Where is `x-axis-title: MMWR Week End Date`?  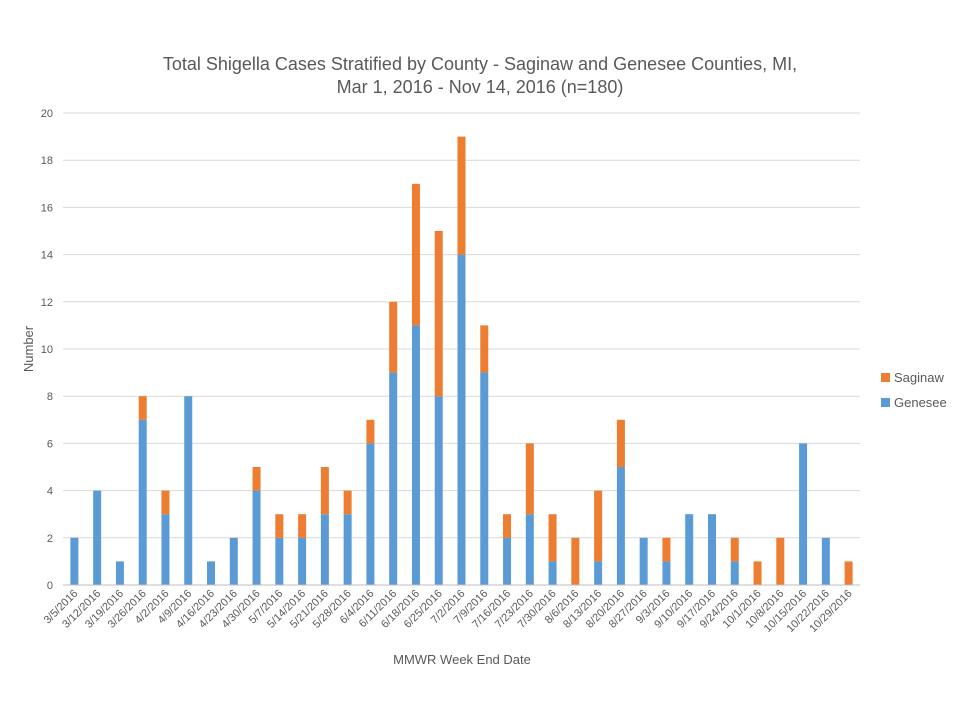 x-axis-title: MMWR Week End Date is located at coordinates (462, 659).